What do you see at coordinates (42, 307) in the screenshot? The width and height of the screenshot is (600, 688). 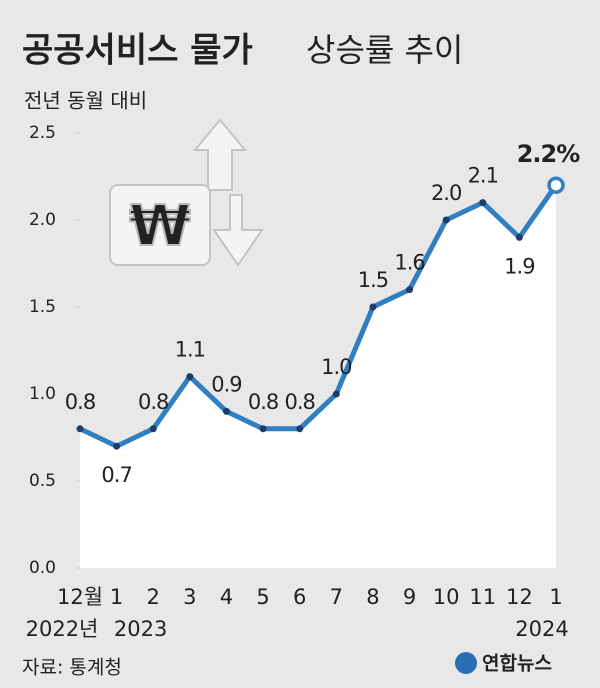 I see `y-tick-label: 1.5` at bounding box center [42, 307].